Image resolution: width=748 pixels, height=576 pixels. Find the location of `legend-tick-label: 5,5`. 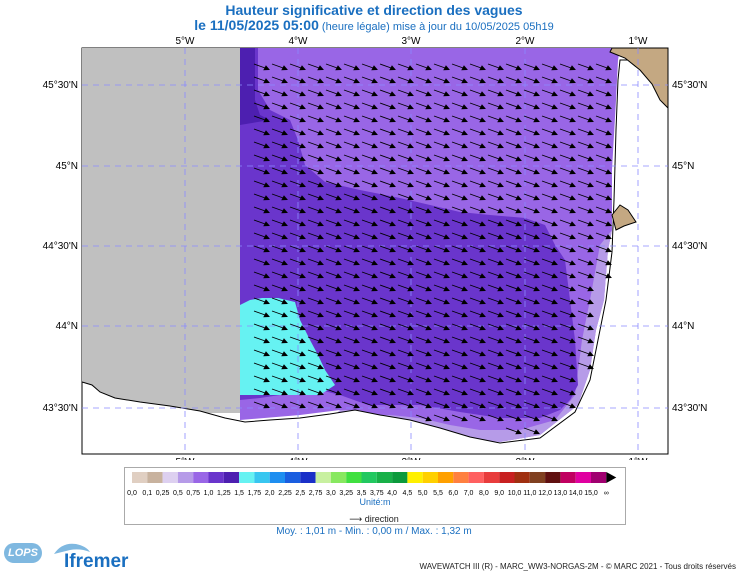

legend-tick-label: 5,5 is located at coordinates (438, 493).